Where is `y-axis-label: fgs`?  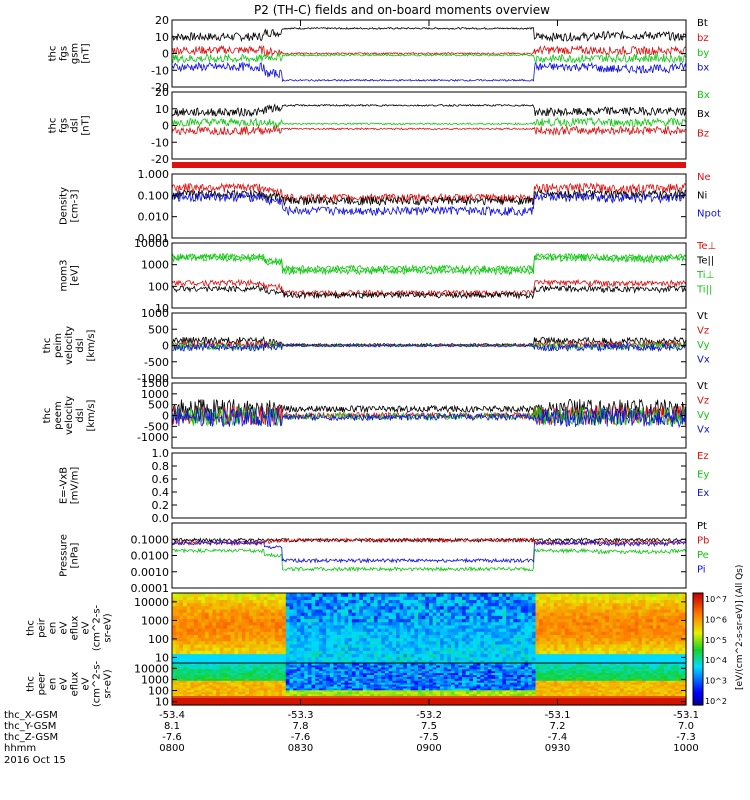
y-axis-label: fgs is located at coordinates (64, 125).